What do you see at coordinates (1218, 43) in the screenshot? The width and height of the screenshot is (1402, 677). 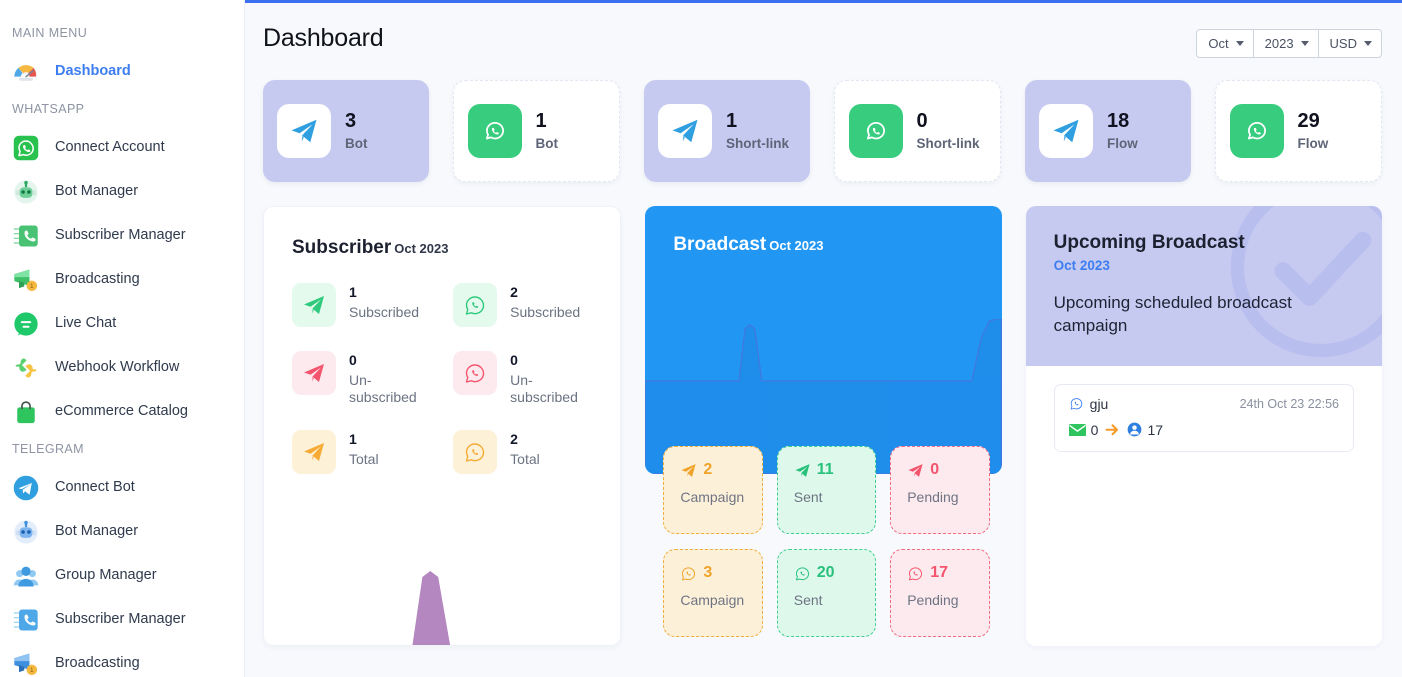 I see `month-selector-value: Oct` at bounding box center [1218, 43].